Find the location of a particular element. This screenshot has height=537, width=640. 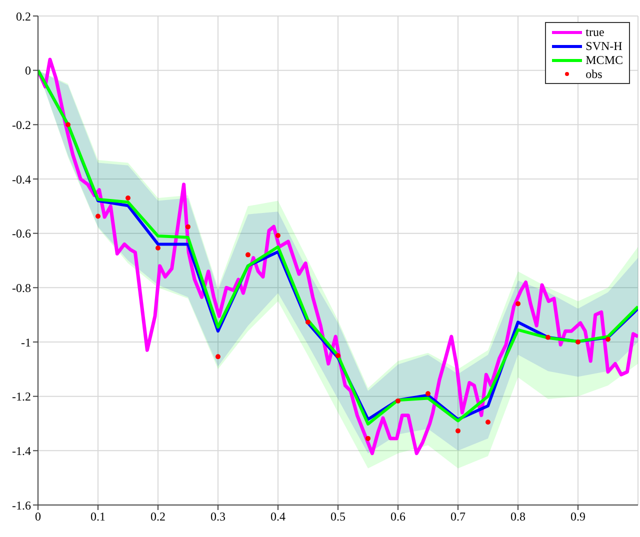

x-tick-label: 0.5 is located at coordinates (338, 517).